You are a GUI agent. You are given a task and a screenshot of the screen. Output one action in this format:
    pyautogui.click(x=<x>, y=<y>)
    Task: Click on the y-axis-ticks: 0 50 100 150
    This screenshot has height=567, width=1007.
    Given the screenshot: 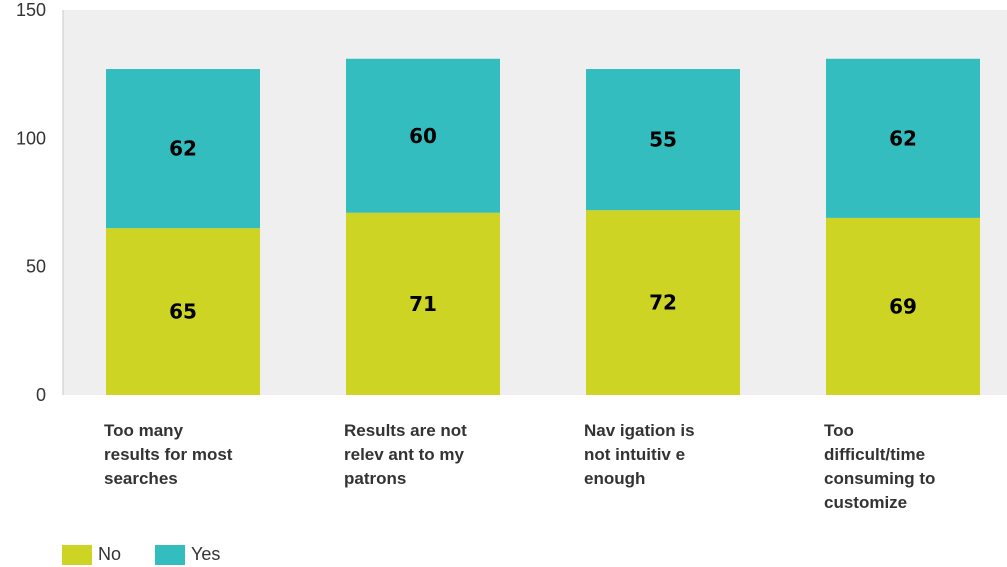 What is the action you would take?
    pyautogui.click(x=31, y=202)
    